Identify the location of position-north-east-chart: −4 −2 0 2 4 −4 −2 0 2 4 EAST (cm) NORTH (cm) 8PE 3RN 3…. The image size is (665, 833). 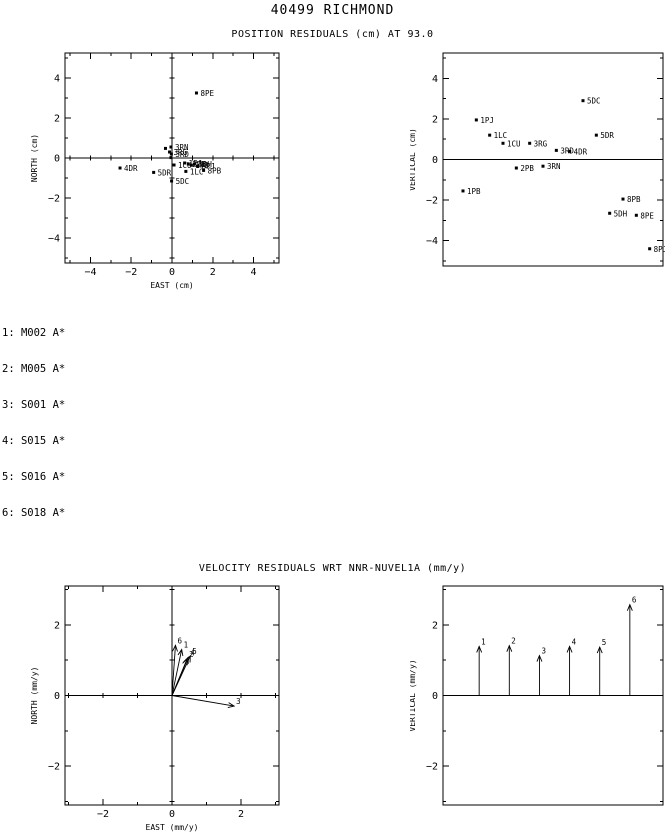
(168, 174).